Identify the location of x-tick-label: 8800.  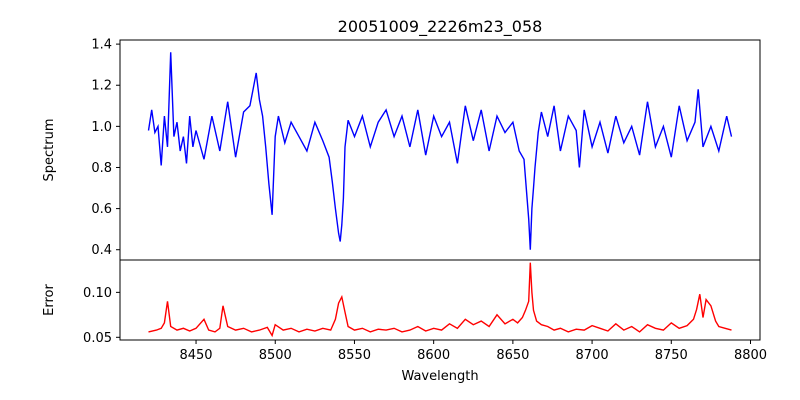
(750, 355).